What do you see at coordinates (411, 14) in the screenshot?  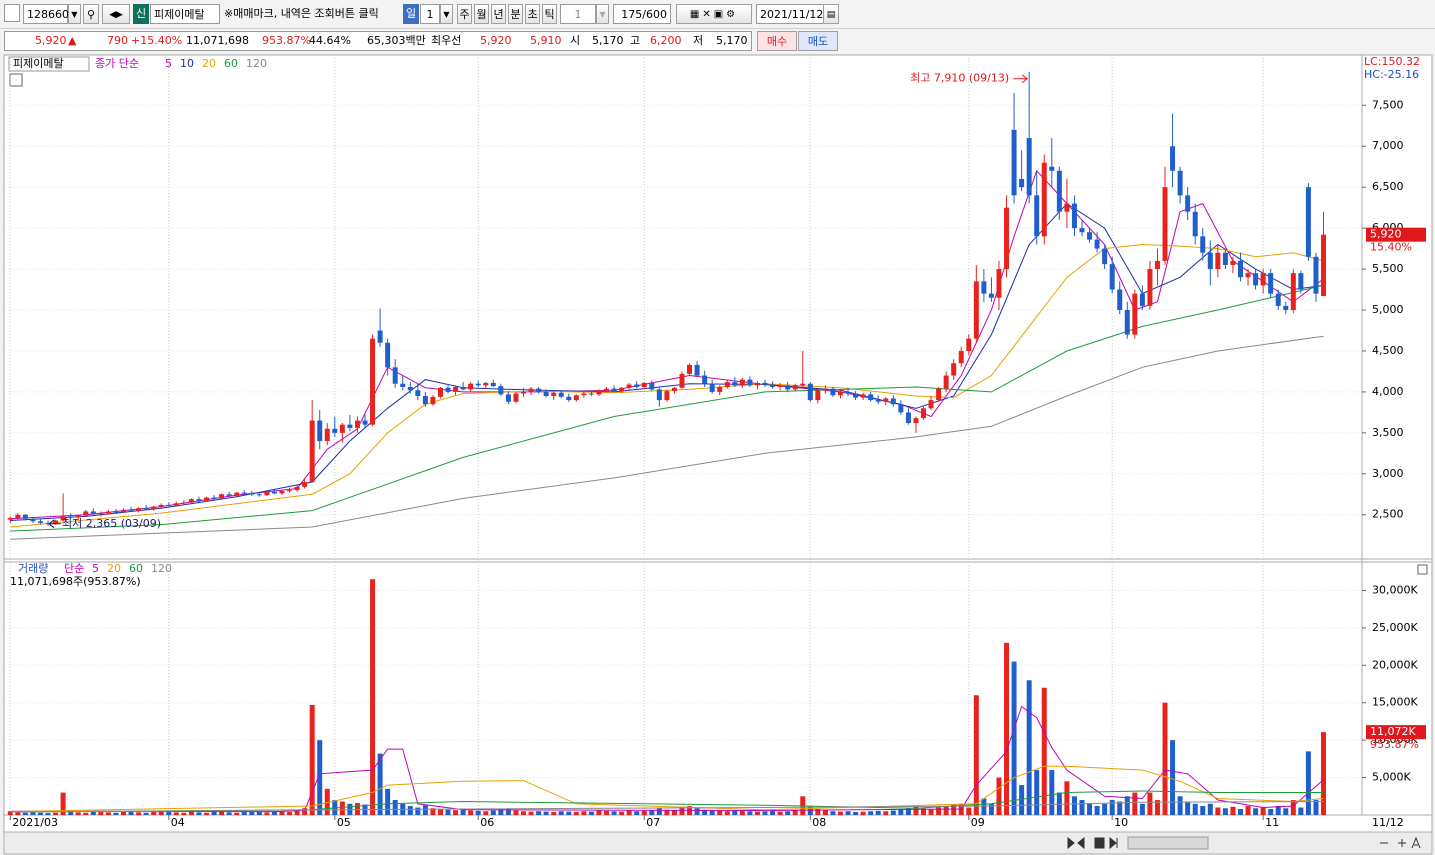 I see `period-button: 일` at bounding box center [411, 14].